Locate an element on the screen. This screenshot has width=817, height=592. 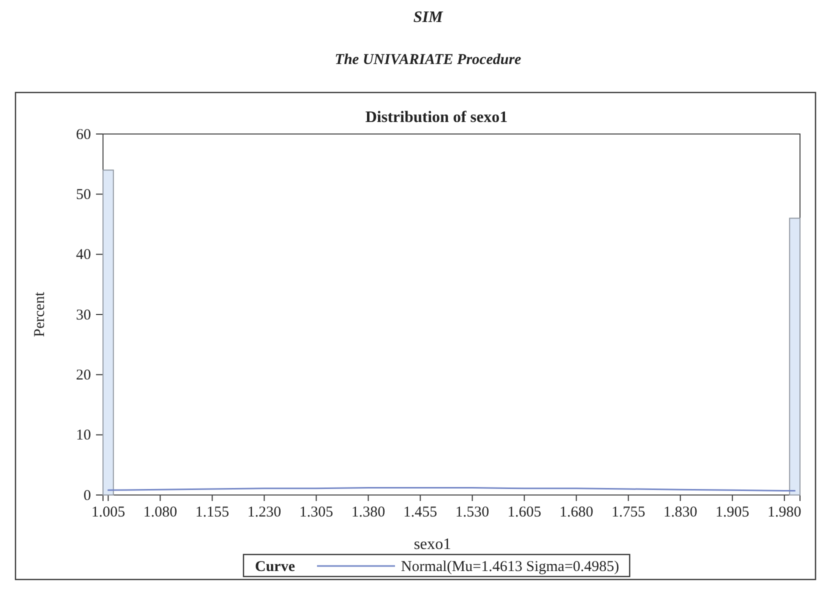
x-tick-label: 1.305 is located at coordinates (316, 512).